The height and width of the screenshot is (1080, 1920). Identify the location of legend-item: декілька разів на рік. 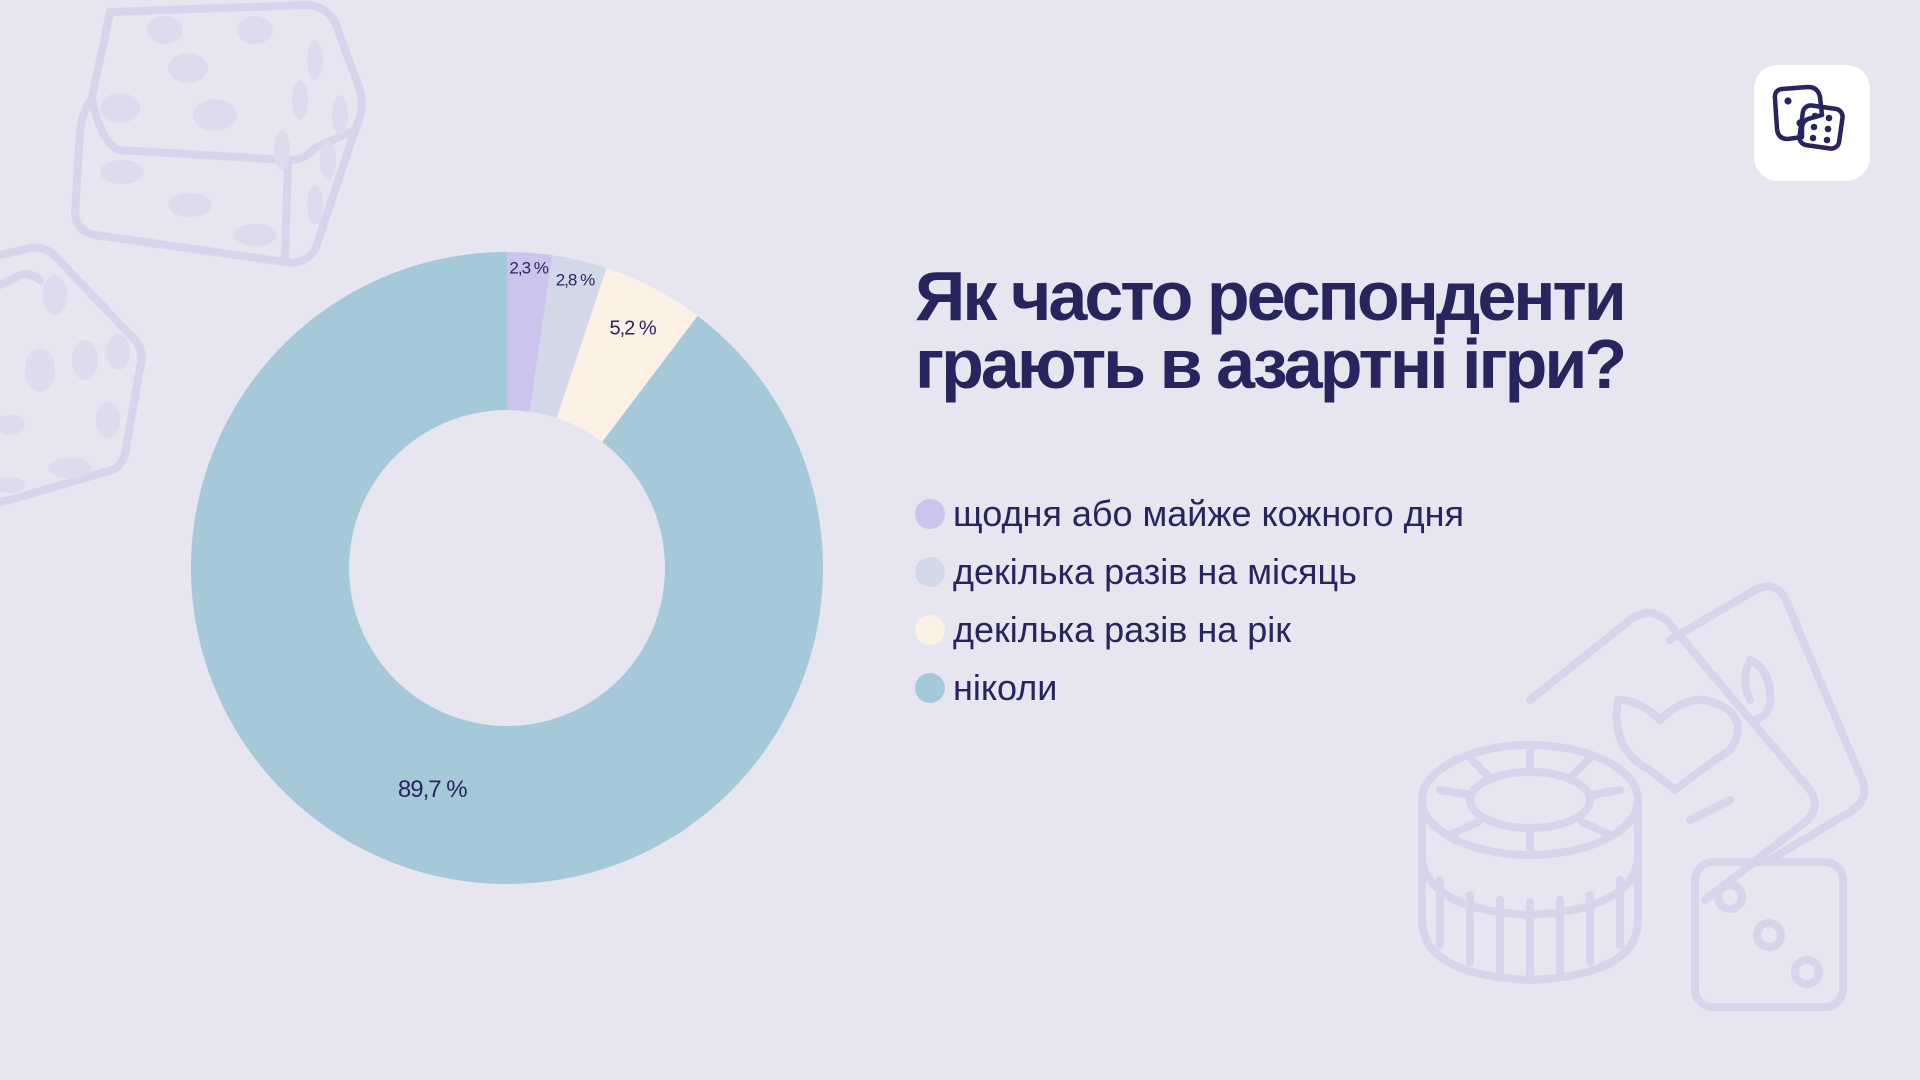
(1189, 630).